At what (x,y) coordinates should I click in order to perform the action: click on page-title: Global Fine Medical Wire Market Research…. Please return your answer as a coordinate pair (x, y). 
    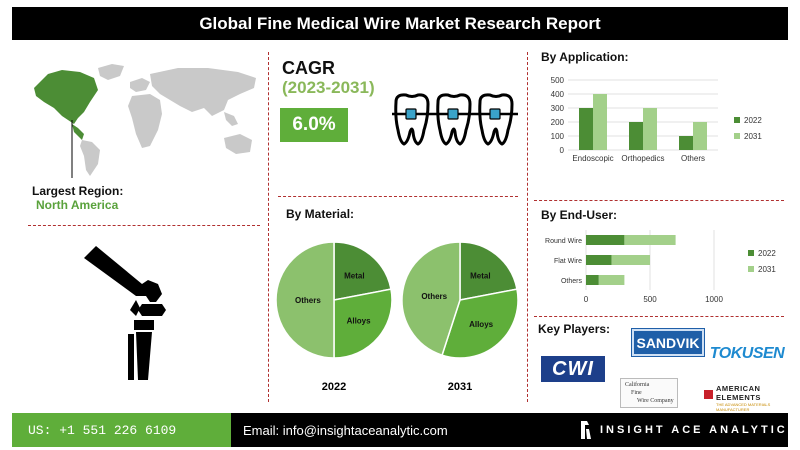
    Looking at the image, I should click on (400, 23).